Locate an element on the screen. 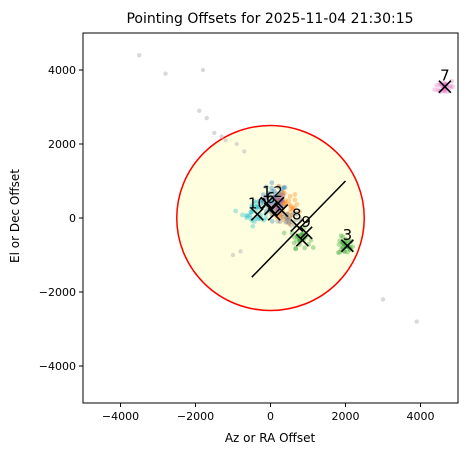 The image size is (469, 455). mean-marker is located at coordinates (282, 211).